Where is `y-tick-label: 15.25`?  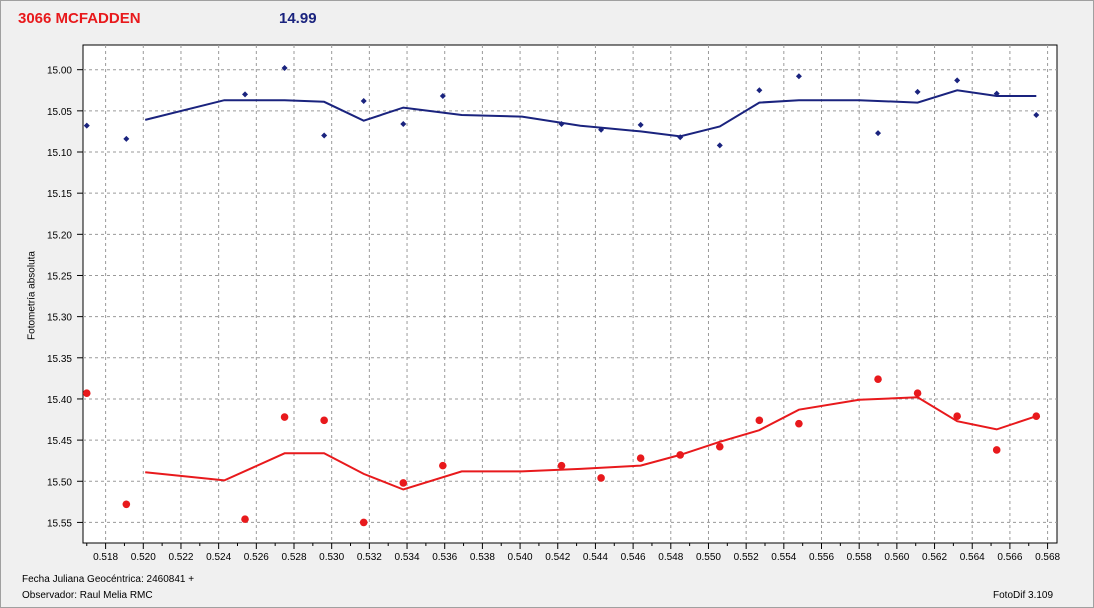
y-tick-label: 15.25 is located at coordinates (59, 276).